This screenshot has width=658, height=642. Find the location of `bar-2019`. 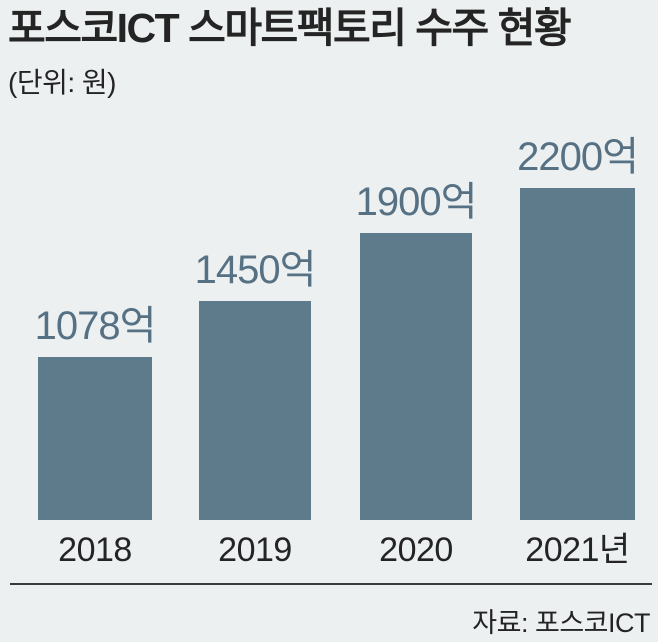

bar-2019 is located at coordinates (255, 410).